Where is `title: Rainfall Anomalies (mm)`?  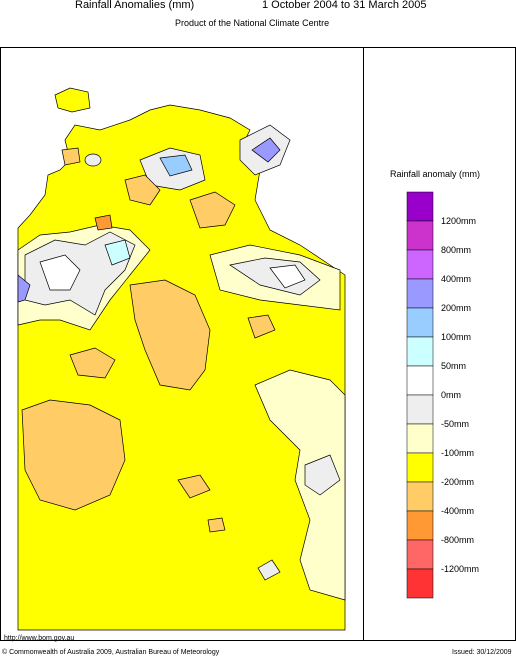
title: Rainfall Anomalies (mm) is located at coordinates (134, 5).